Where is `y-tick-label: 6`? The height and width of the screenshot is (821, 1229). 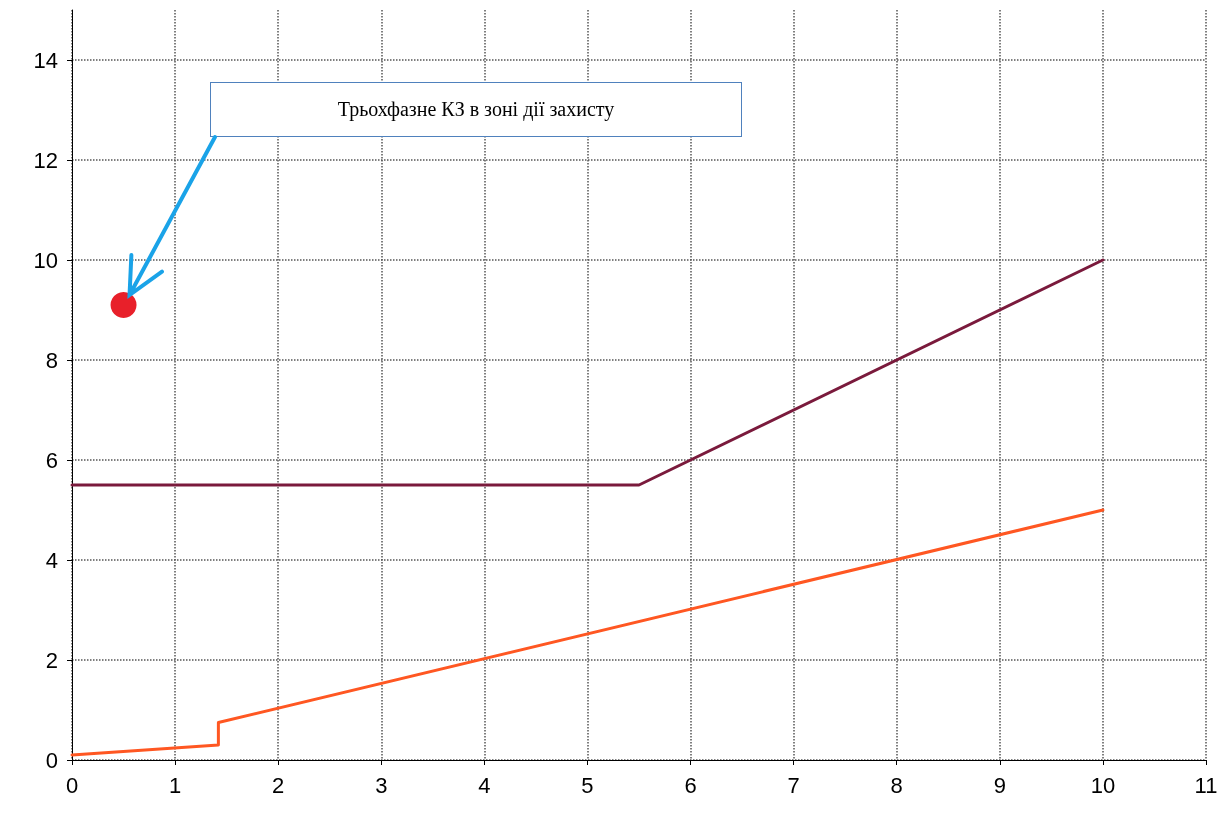
y-tick-label: 6 is located at coordinates (51, 460).